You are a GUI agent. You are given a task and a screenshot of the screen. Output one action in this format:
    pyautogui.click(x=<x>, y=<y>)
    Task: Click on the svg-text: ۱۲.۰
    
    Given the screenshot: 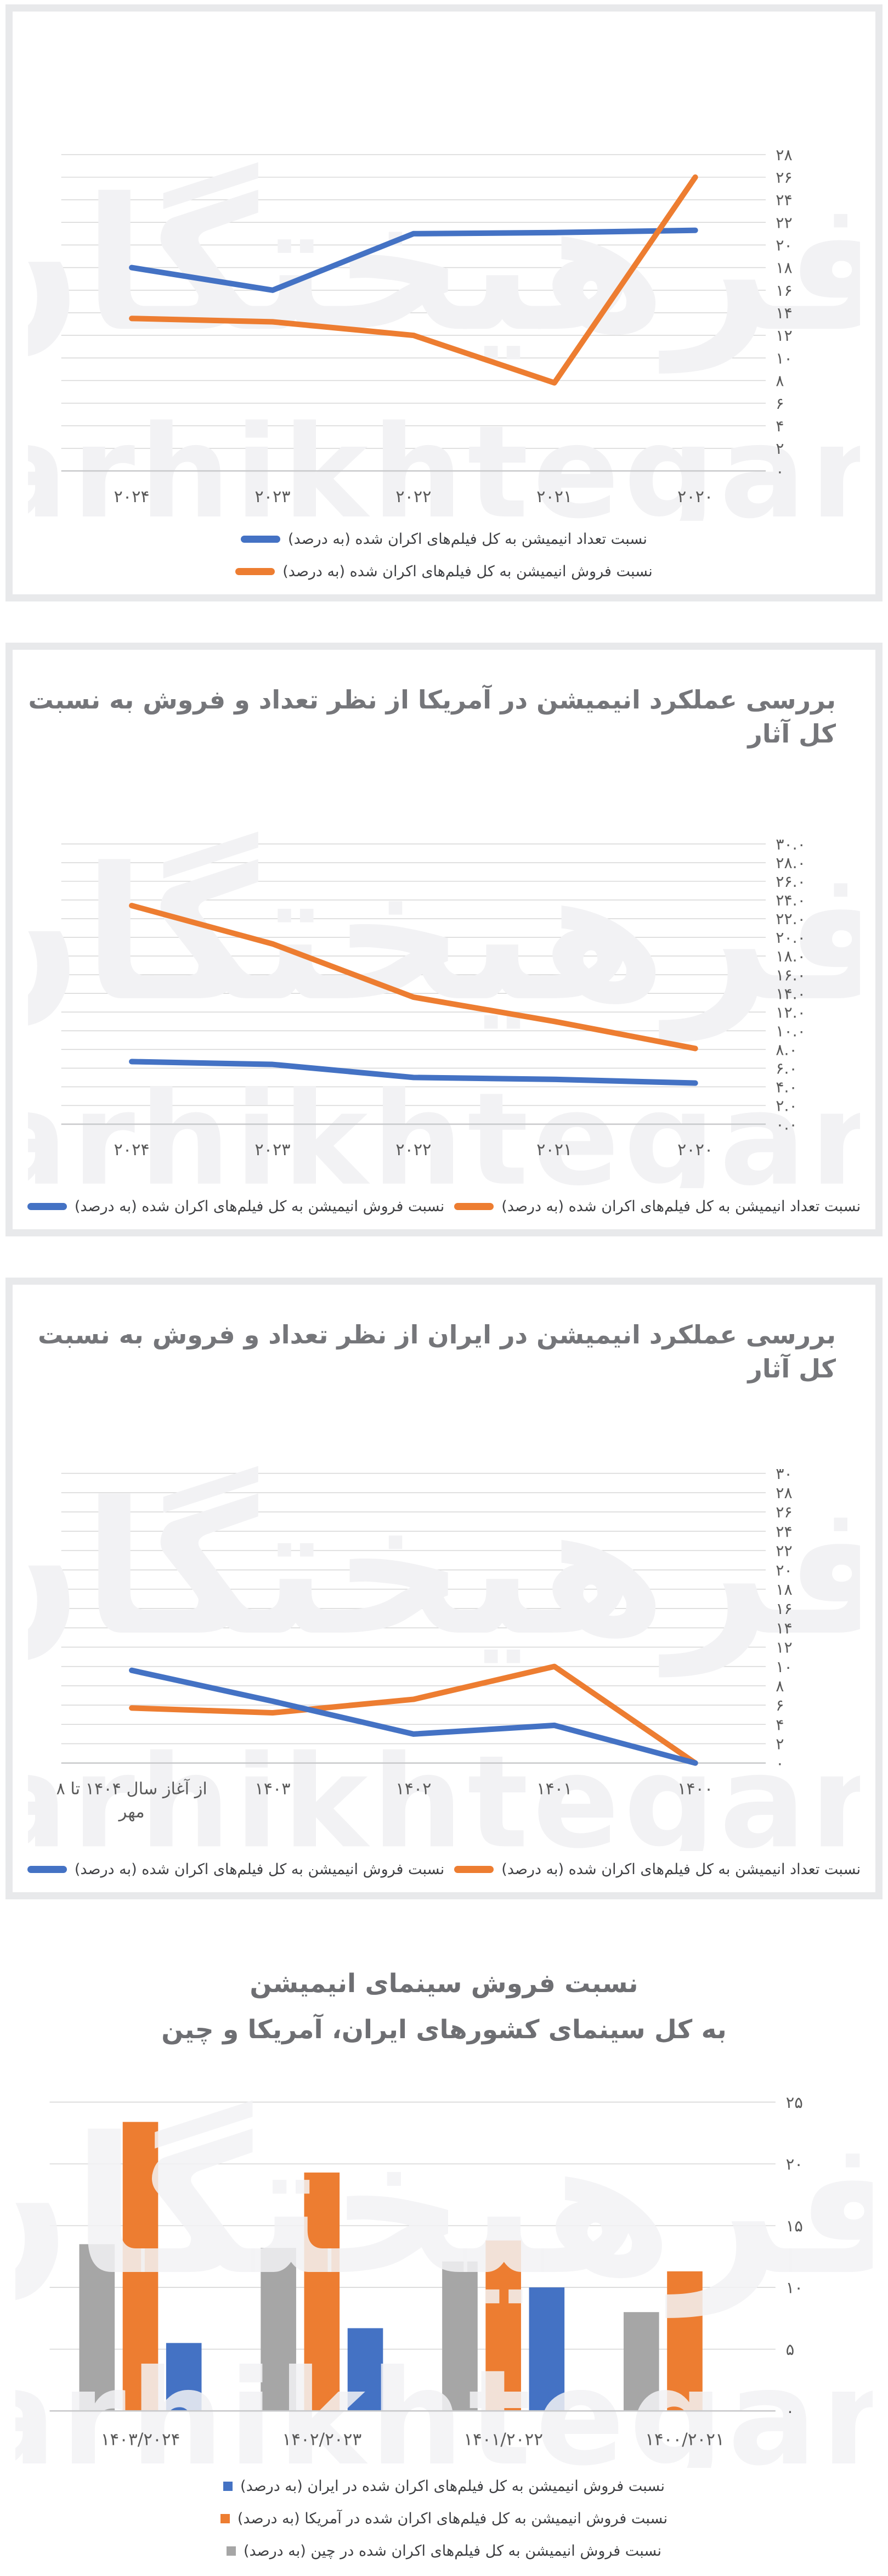 What is the action you would take?
    pyautogui.click(x=791, y=1013)
    